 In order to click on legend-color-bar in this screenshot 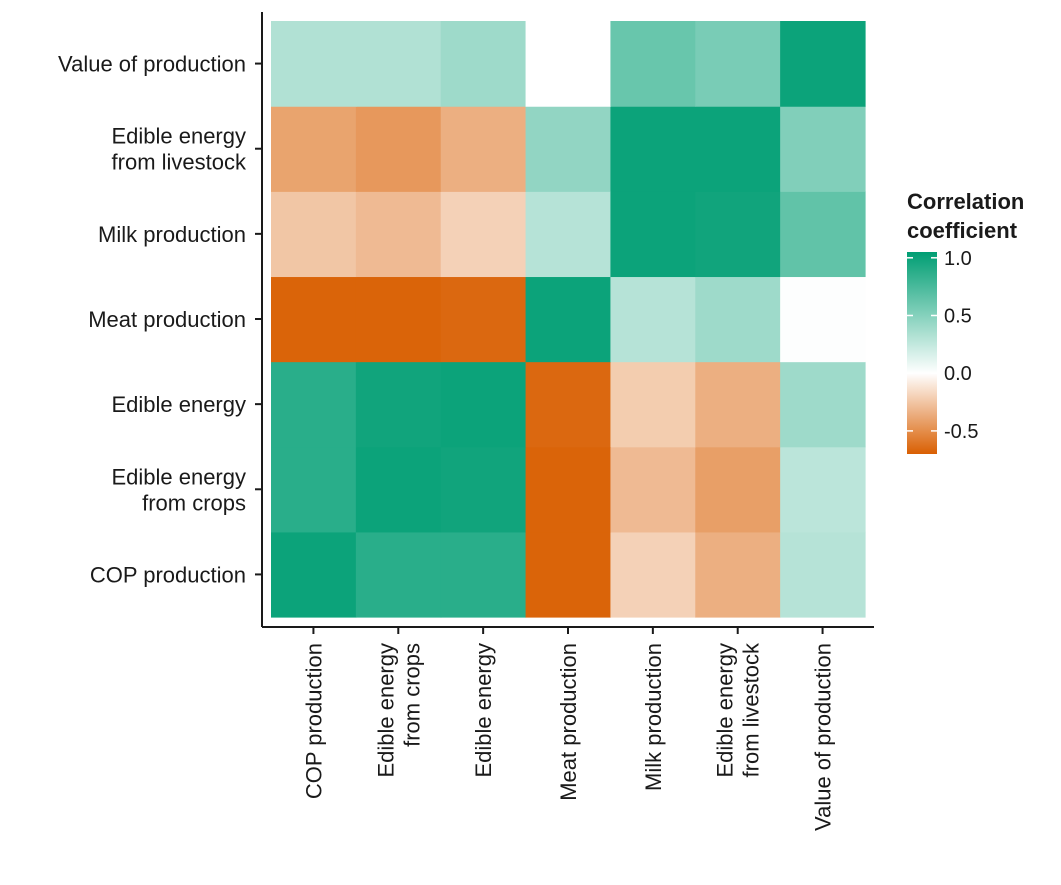, I will do `click(922, 353)`.